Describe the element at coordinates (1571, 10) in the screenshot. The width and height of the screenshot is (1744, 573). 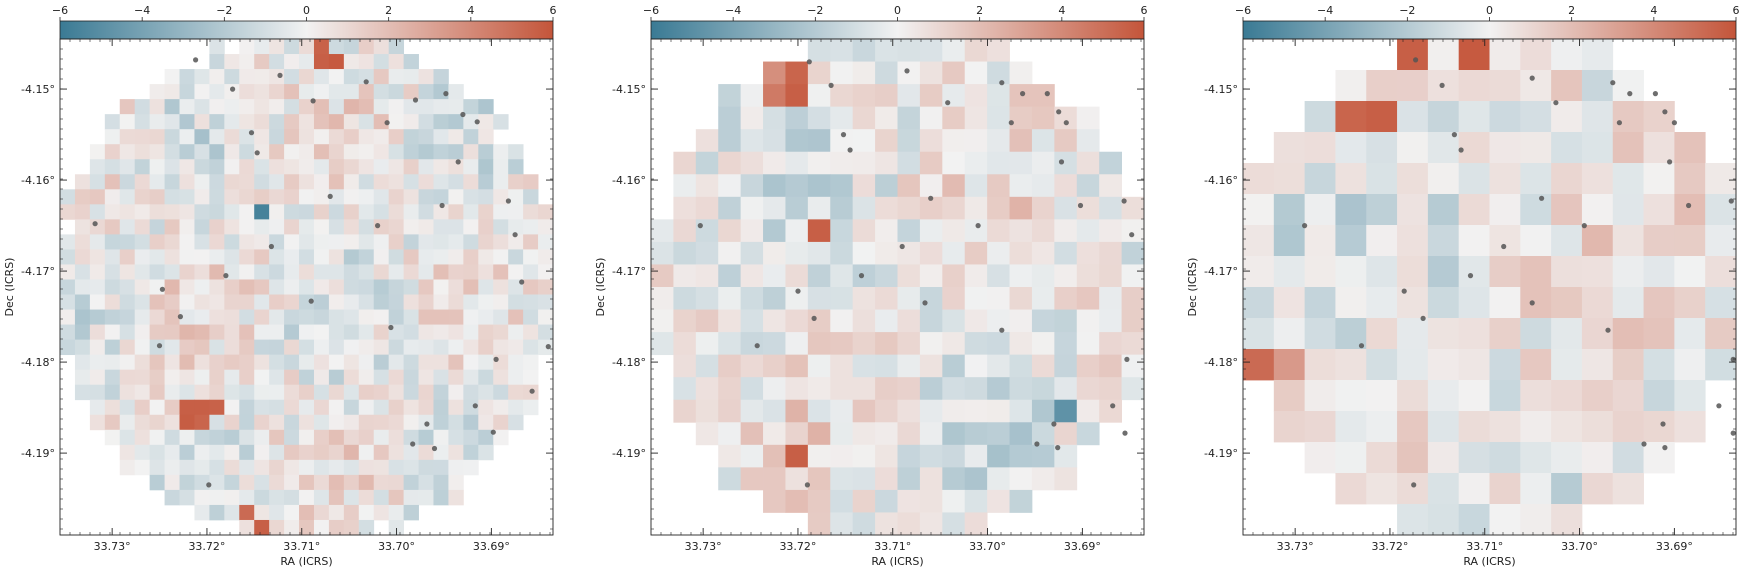
I see `colorbar-tick-label: 2` at that location.